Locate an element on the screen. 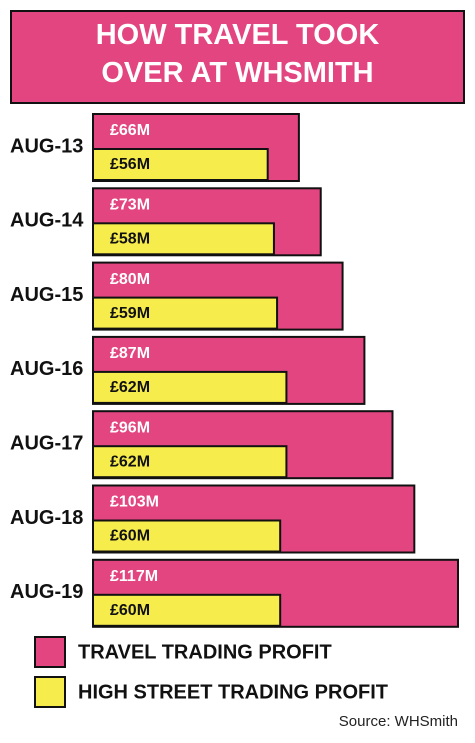  value-label: £56M is located at coordinates (130, 164).